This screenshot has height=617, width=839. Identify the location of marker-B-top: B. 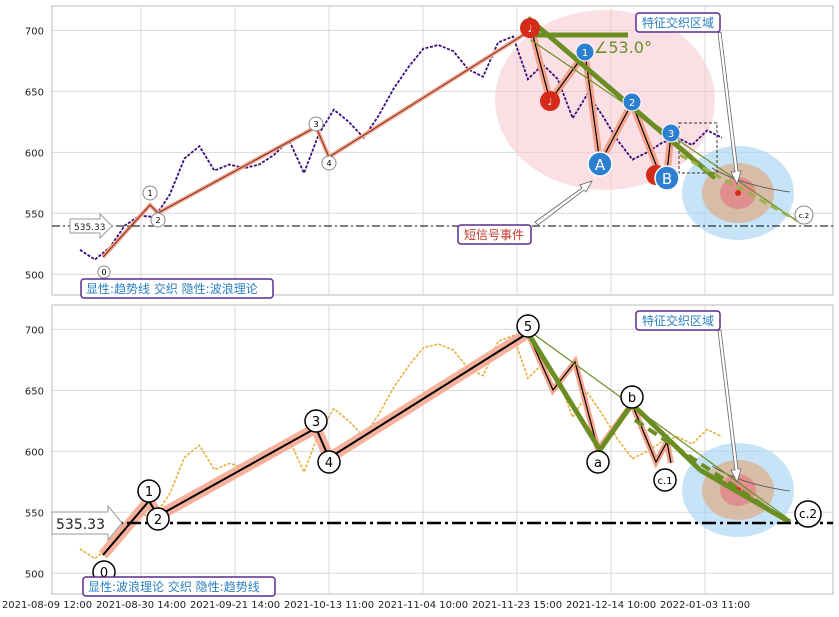
(667, 178).